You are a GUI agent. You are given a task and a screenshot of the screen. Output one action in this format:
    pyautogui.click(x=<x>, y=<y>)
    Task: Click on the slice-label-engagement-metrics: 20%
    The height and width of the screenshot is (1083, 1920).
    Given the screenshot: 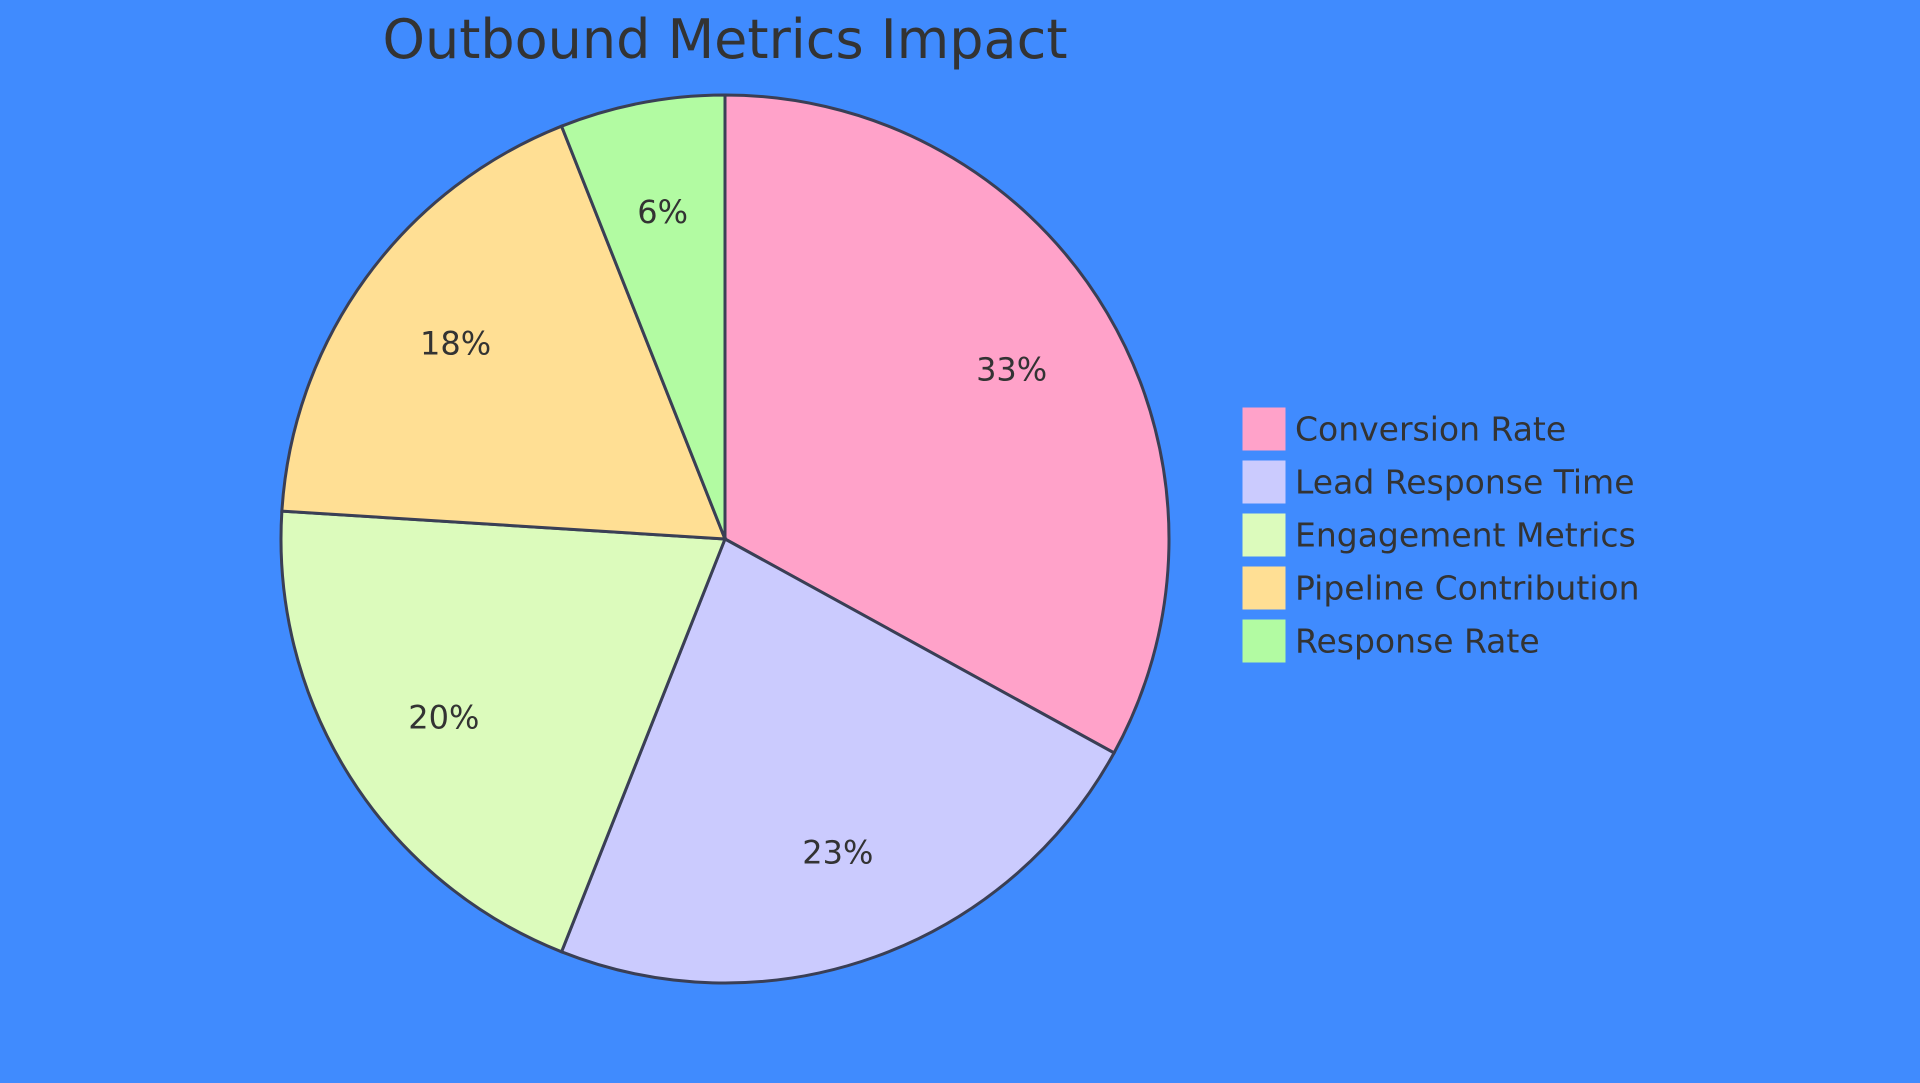 What is the action you would take?
    pyautogui.click(x=443, y=717)
    